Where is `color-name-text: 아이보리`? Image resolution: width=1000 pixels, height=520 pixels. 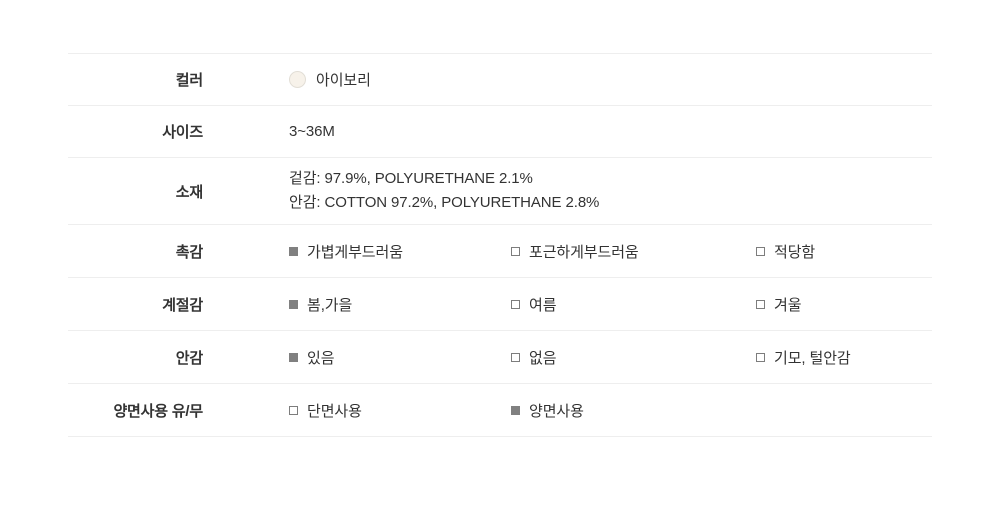
color-name-text: 아이보리 is located at coordinates (343, 80).